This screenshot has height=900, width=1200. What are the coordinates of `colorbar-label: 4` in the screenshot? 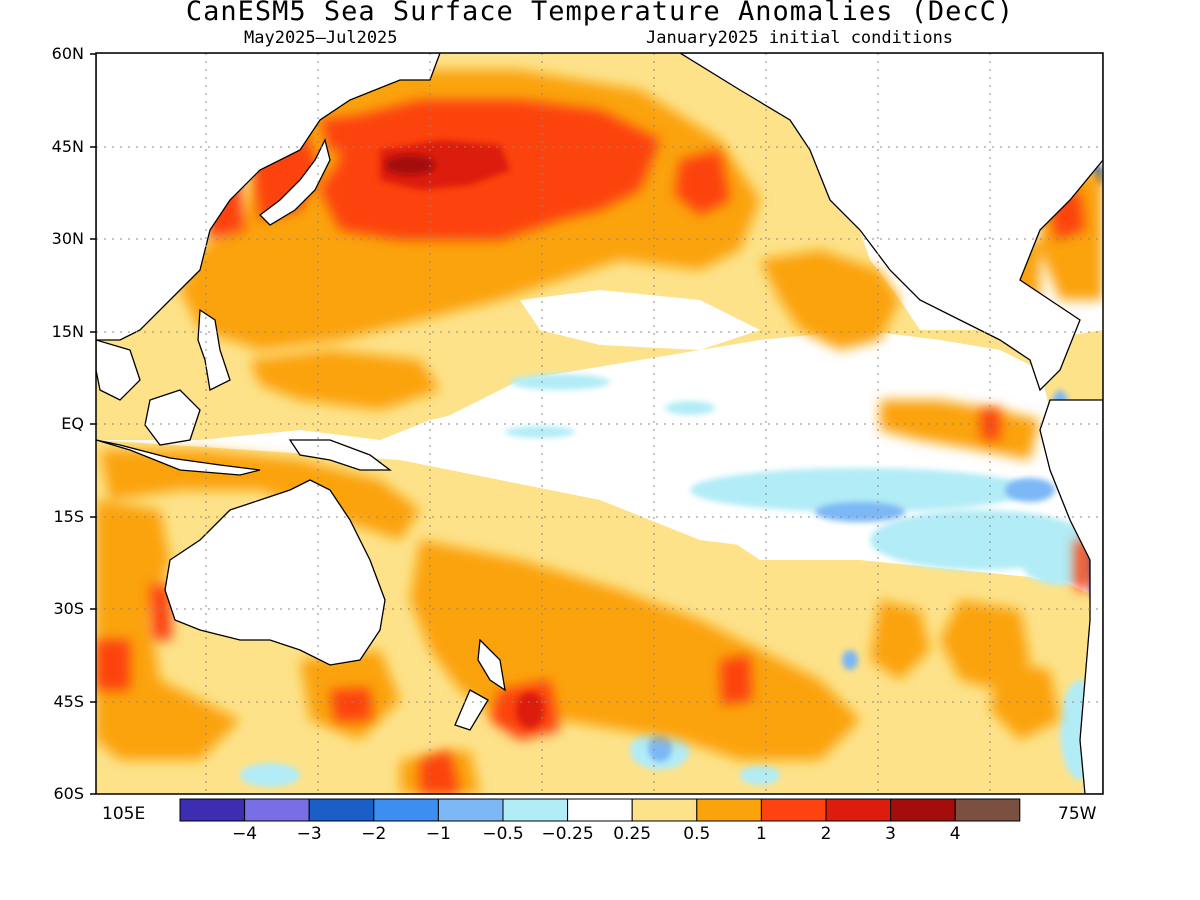 It's located at (955, 834).